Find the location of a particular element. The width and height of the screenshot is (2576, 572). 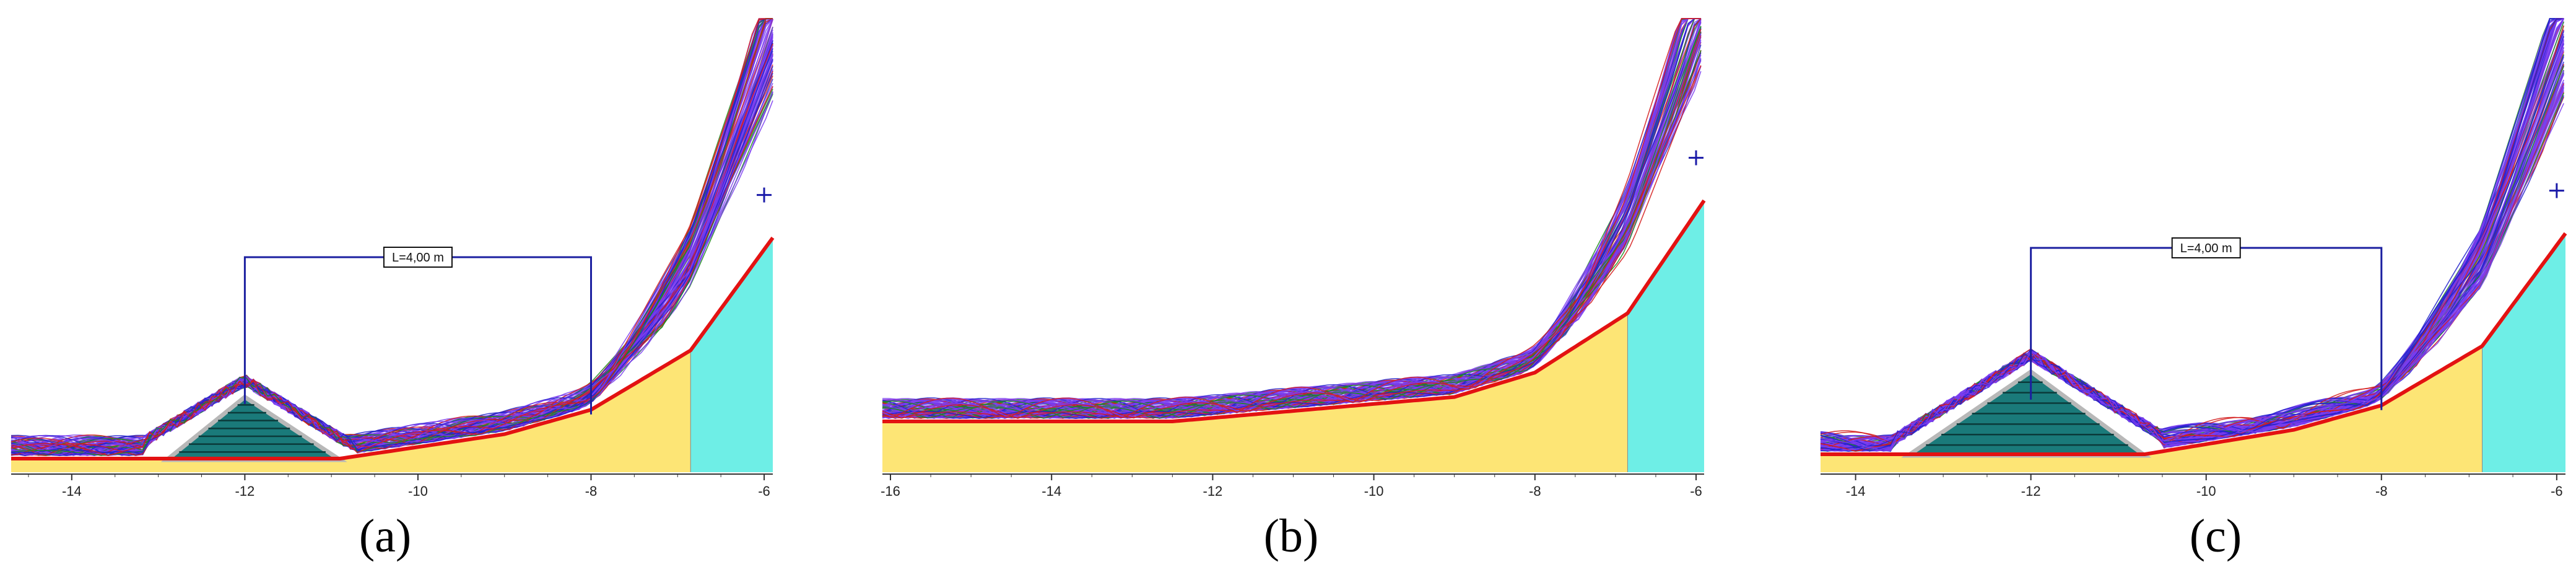

panel-label-a: (a) is located at coordinates (385, 536).